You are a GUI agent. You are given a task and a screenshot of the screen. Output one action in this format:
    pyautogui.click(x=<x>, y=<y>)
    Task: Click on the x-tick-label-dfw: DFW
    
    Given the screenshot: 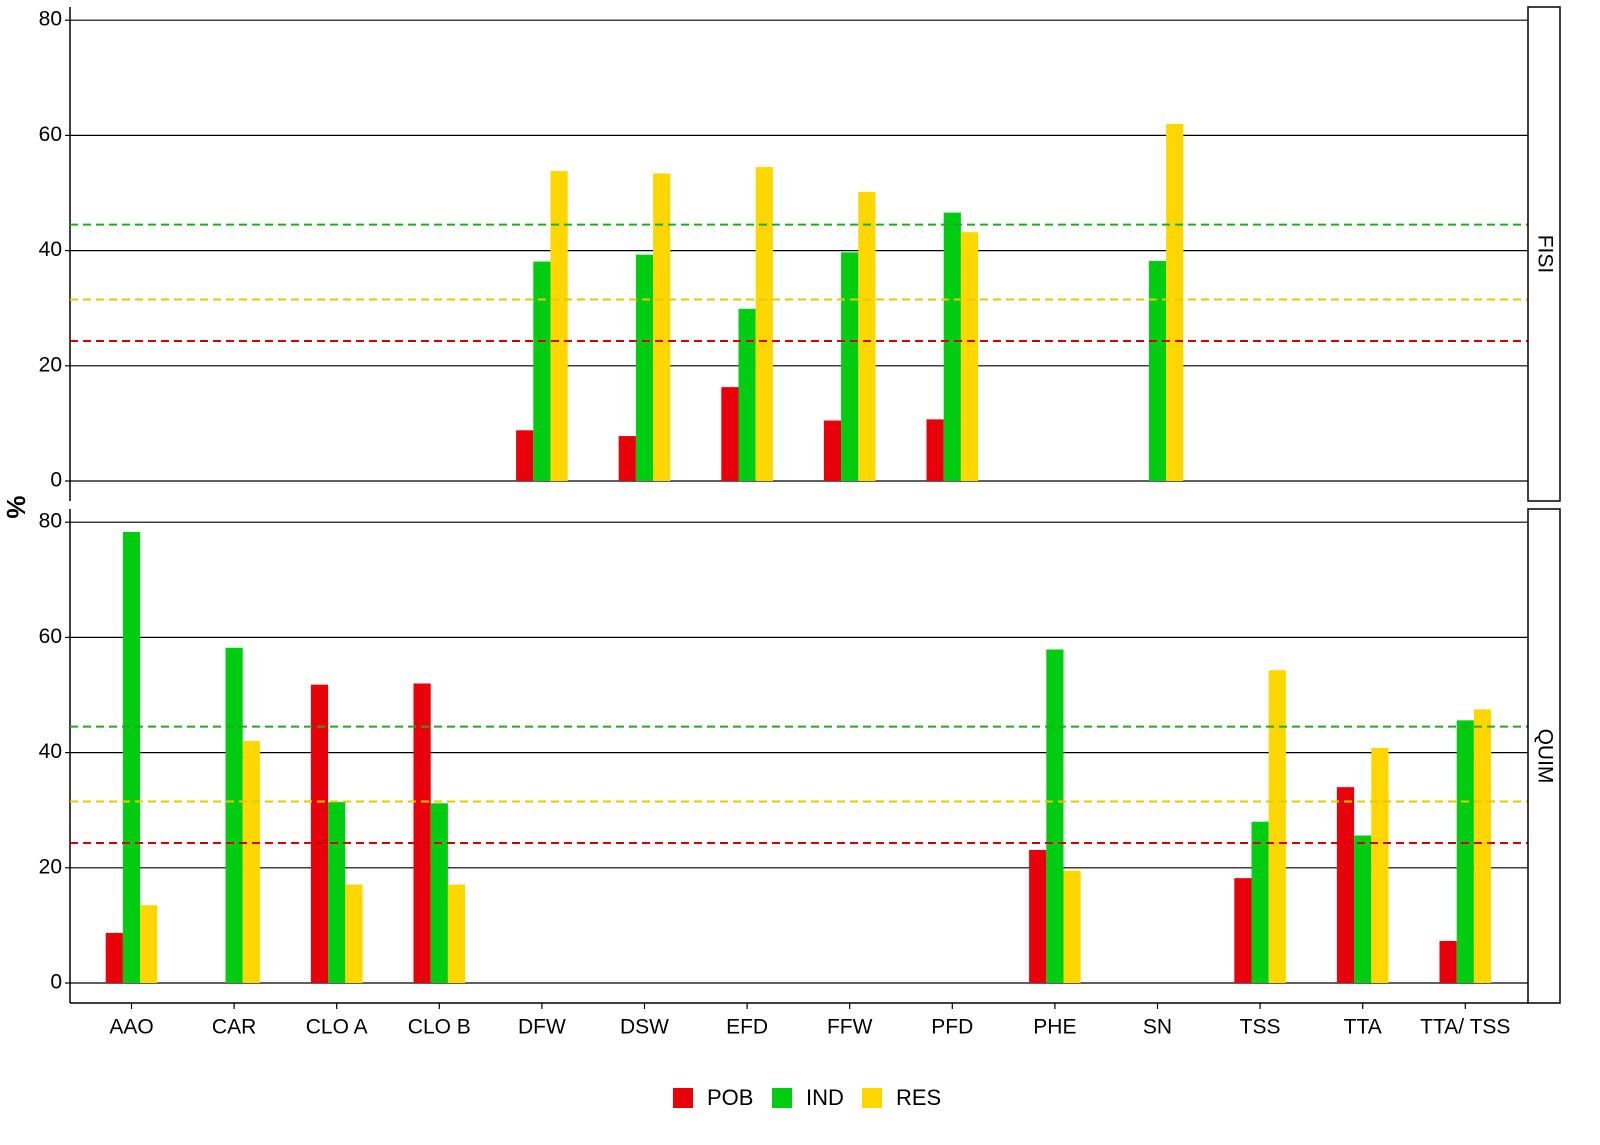 What is the action you would take?
    pyautogui.click(x=542, y=1027)
    